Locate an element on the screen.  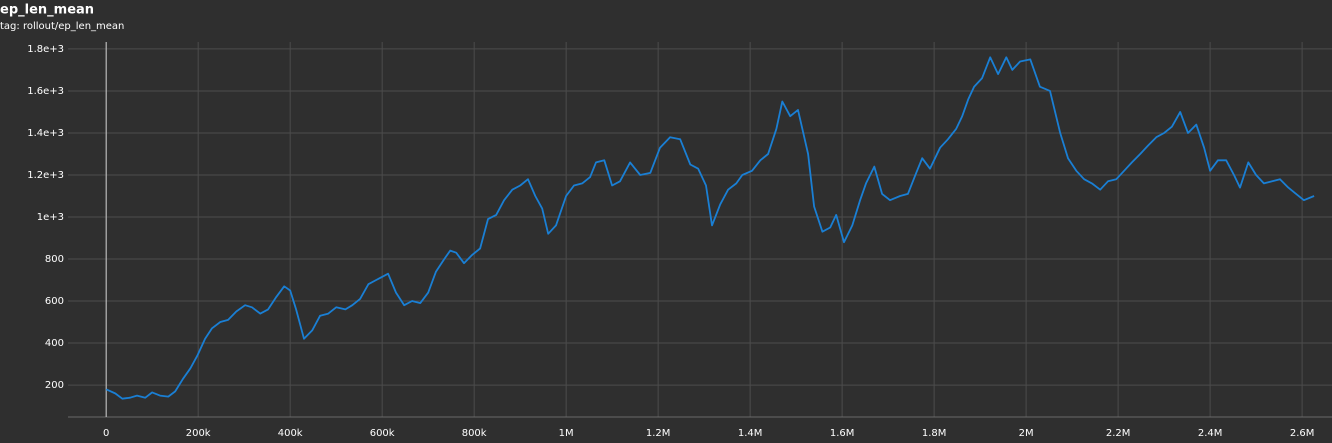
x-tick-label: 800k is located at coordinates (474, 433).